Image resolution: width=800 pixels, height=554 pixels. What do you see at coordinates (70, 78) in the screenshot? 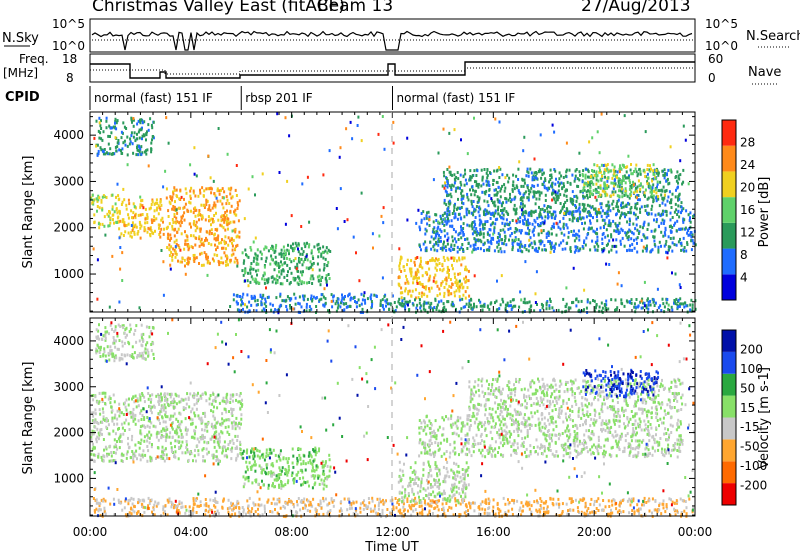
I see `freq-tick-bottom: 8` at bounding box center [70, 78].